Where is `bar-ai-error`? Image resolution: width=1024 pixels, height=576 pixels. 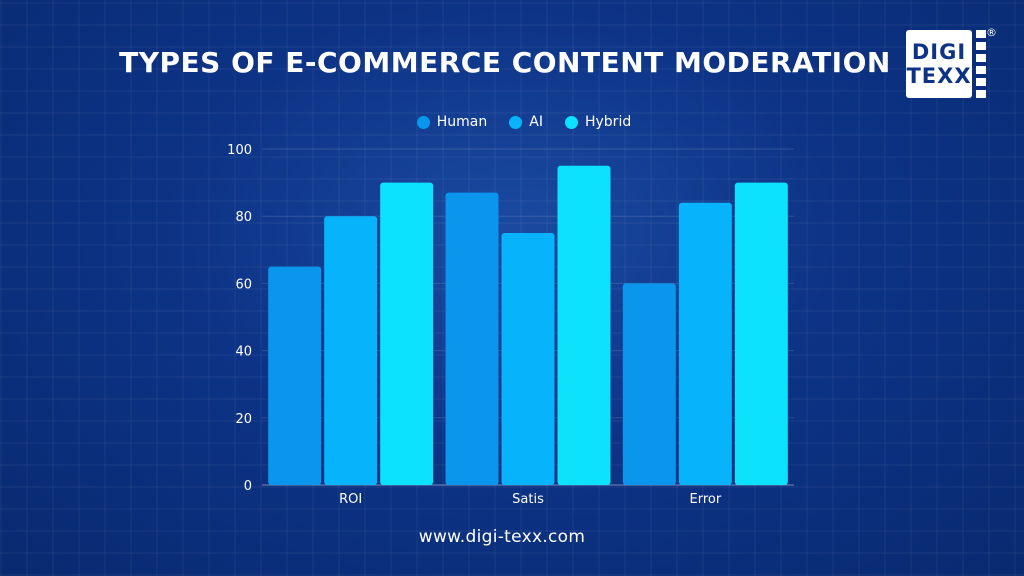
bar-ai-error is located at coordinates (705, 343).